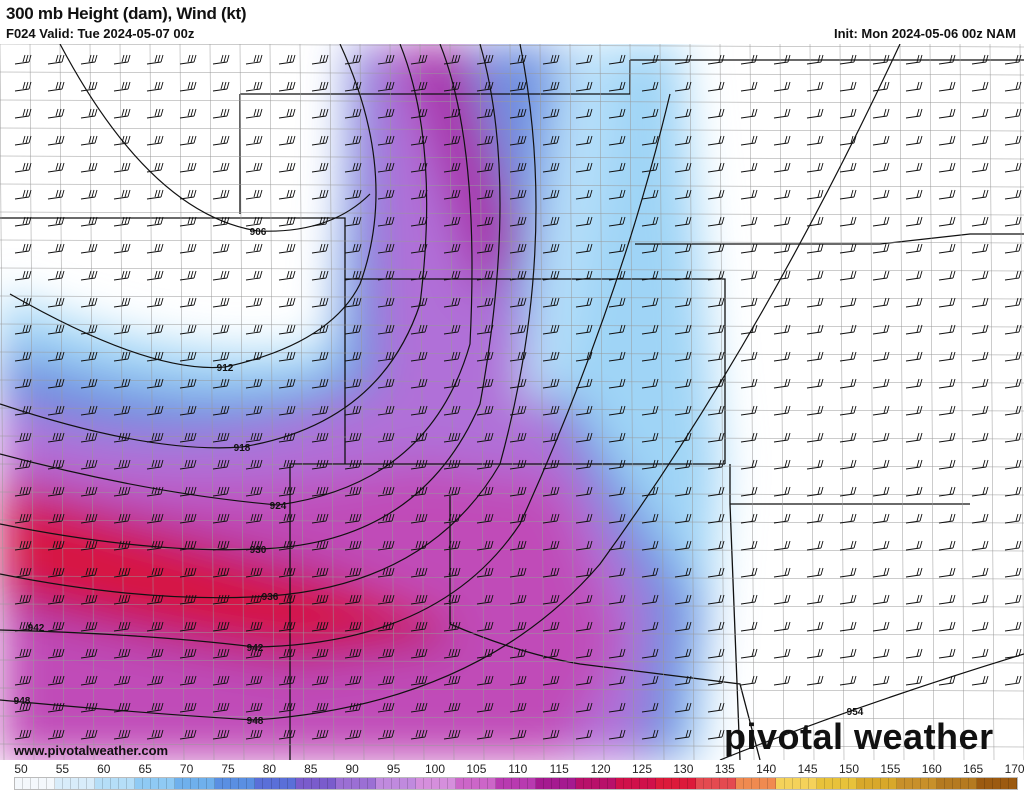  Describe the element at coordinates (145, 769) in the screenshot. I see `colorbar-label: 65` at that location.